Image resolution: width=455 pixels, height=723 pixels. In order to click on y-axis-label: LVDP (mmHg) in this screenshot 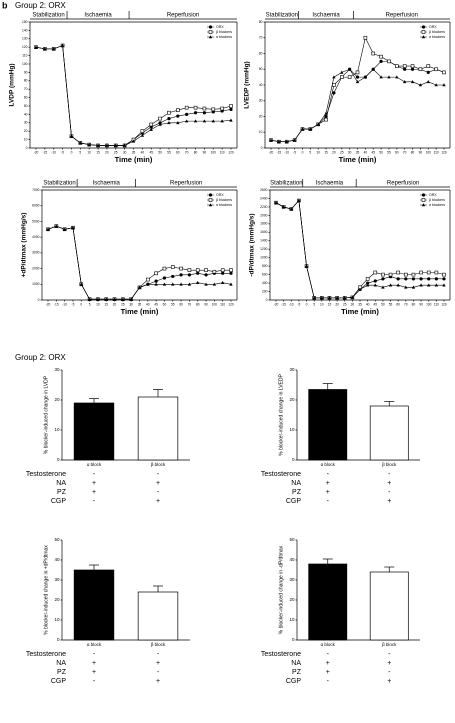, I will do `click(12, 84)`.